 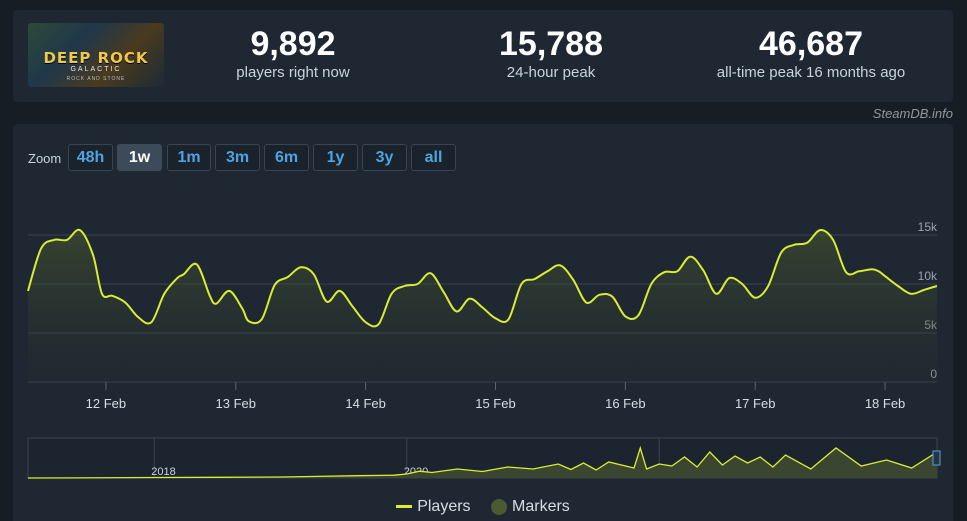 I want to click on x-tick-label: 12 Feb, so click(x=106, y=403).